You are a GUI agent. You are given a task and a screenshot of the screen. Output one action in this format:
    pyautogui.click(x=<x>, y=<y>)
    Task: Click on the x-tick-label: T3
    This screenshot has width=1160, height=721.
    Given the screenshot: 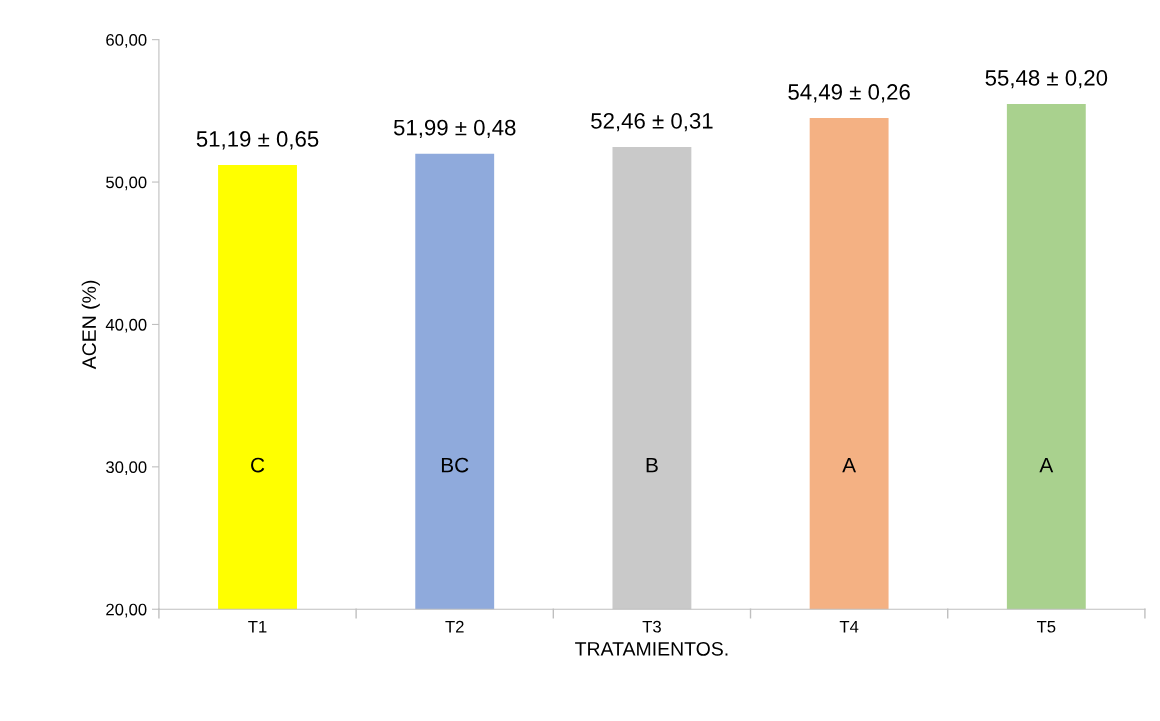 What is the action you would take?
    pyautogui.click(x=651, y=626)
    